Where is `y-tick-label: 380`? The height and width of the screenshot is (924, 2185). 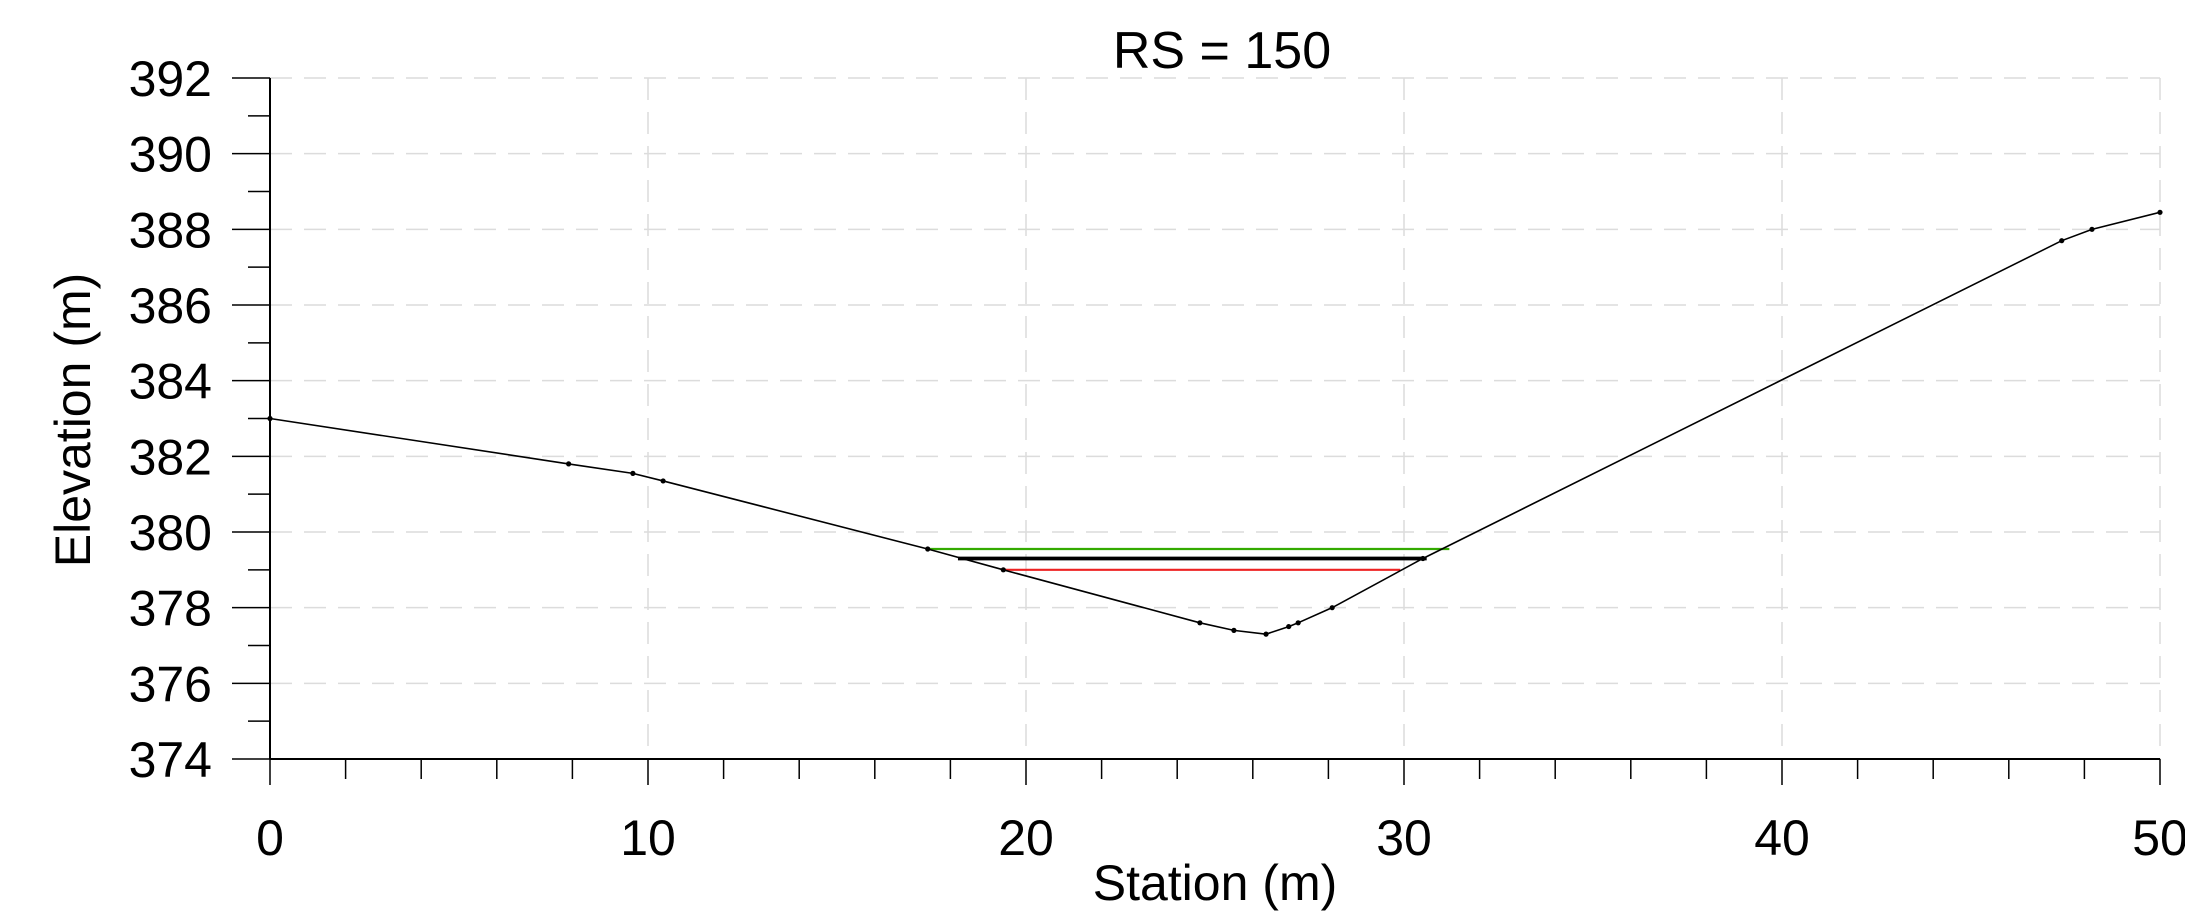 y-tick-label: 380 is located at coordinates (170, 533).